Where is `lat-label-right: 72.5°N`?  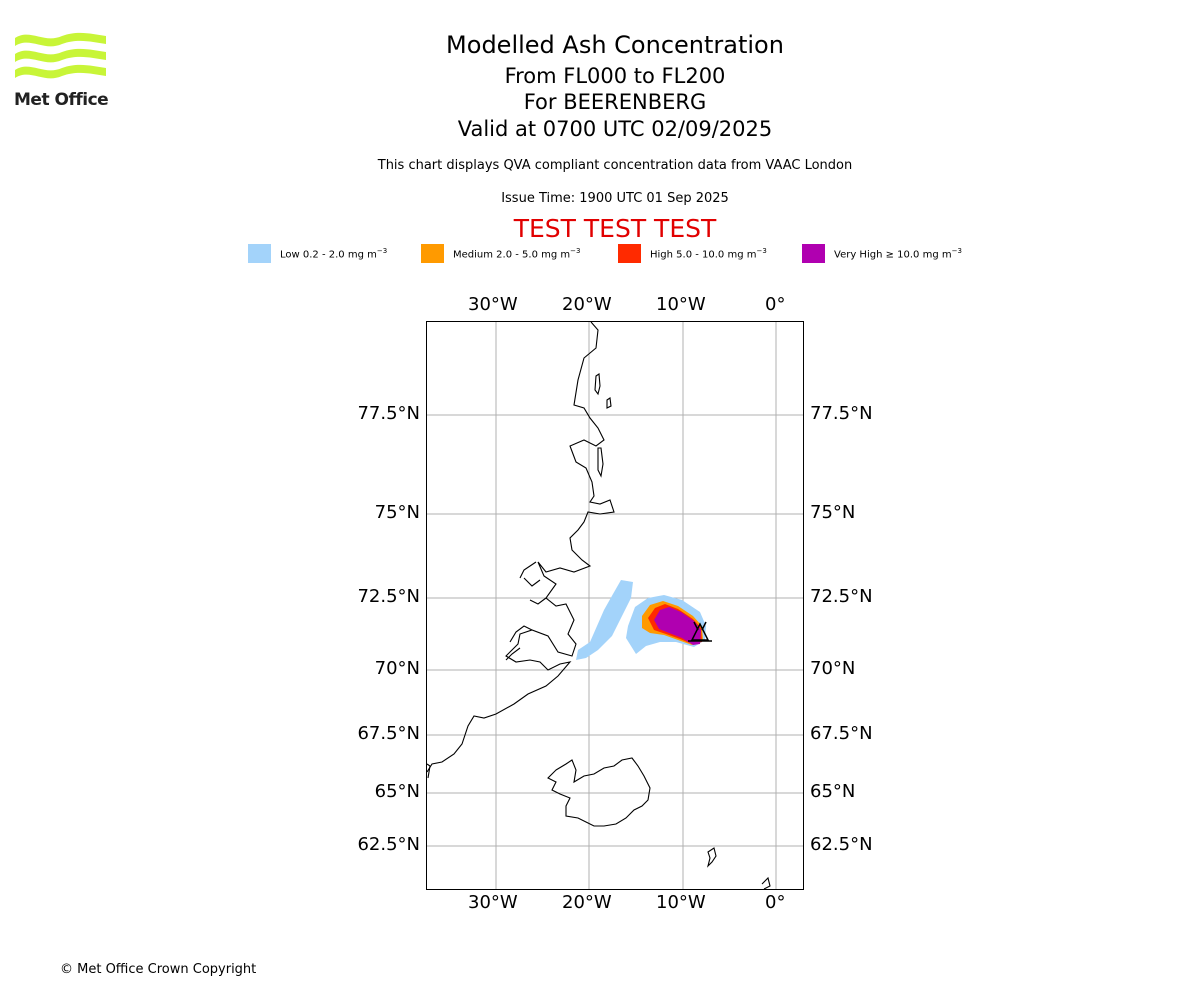 lat-label-right: 72.5°N is located at coordinates (841, 596).